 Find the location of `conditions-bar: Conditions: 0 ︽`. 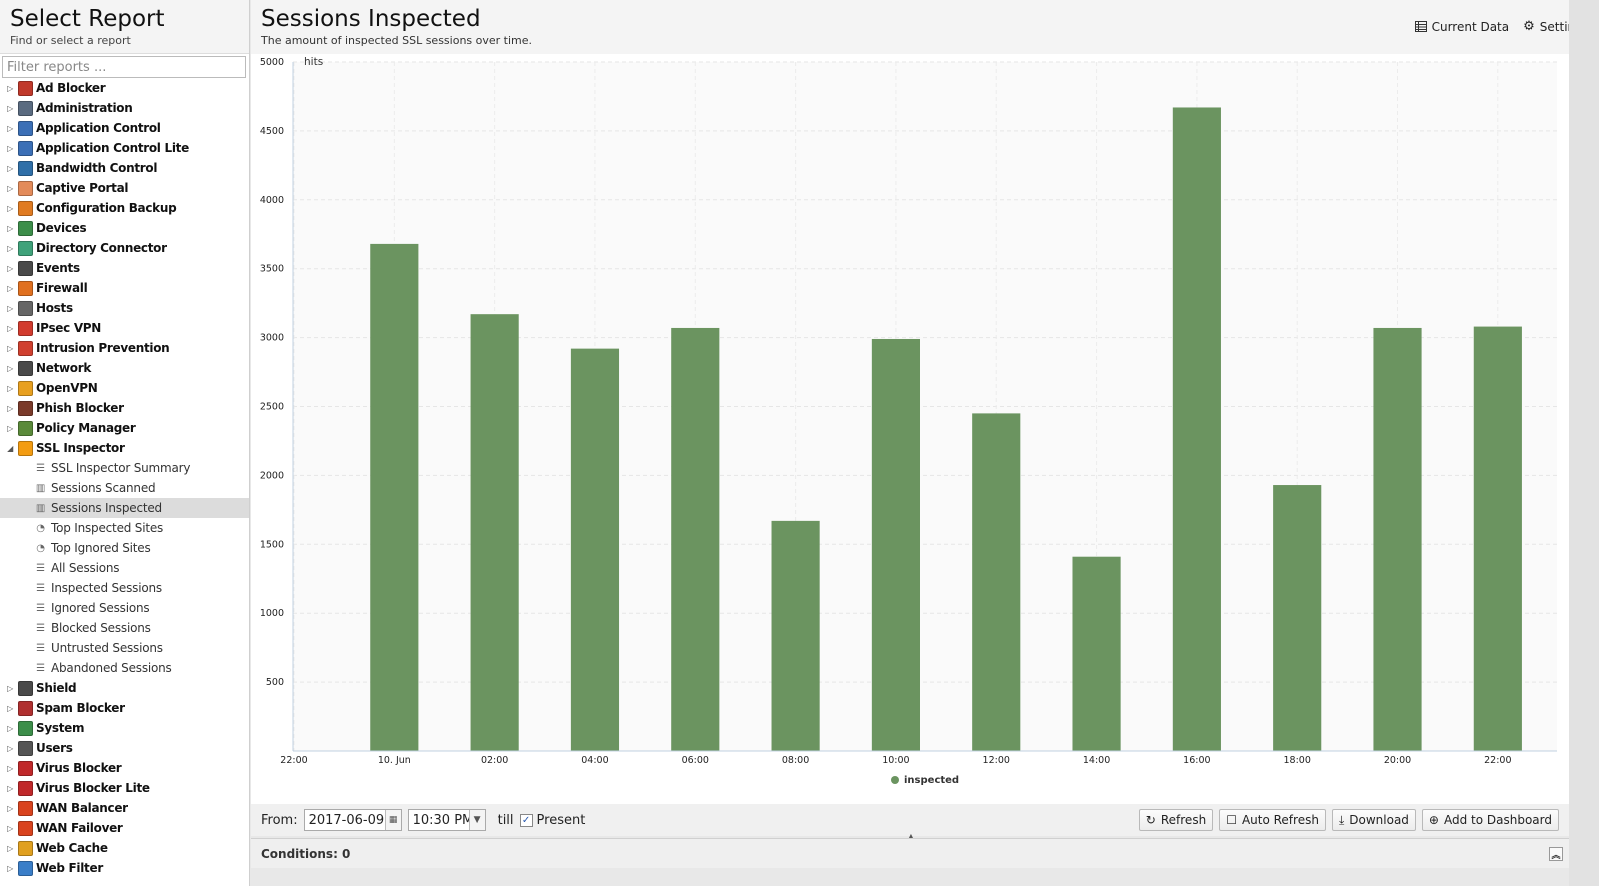

conditions-bar: Conditions: 0 ︽ is located at coordinates (910, 853).